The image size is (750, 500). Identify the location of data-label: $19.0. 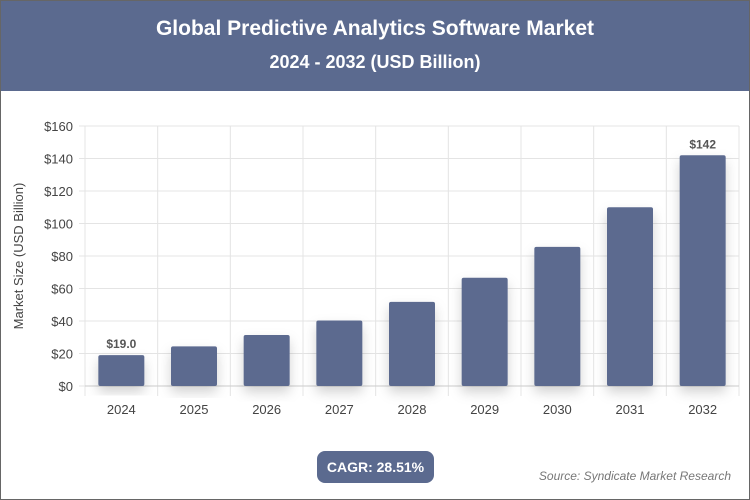
(121, 344).